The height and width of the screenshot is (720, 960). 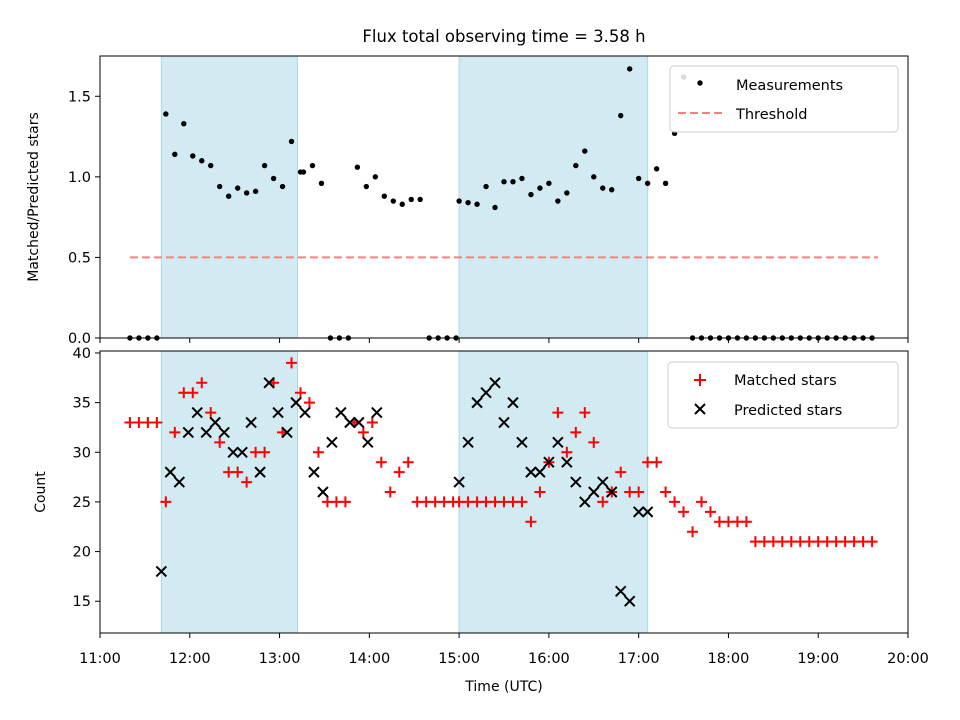 What do you see at coordinates (79, 178) in the screenshot?
I see `top-y-tick-label: 1.0` at bounding box center [79, 178].